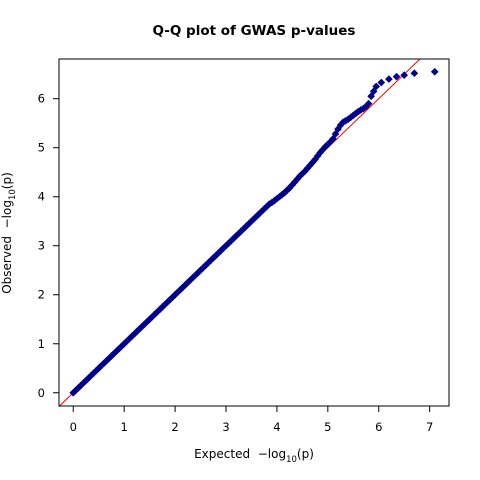 This screenshot has width=480, height=480. What do you see at coordinates (41, 148) in the screenshot?
I see `y-tick-label: 5` at bounding box center [41, 148].